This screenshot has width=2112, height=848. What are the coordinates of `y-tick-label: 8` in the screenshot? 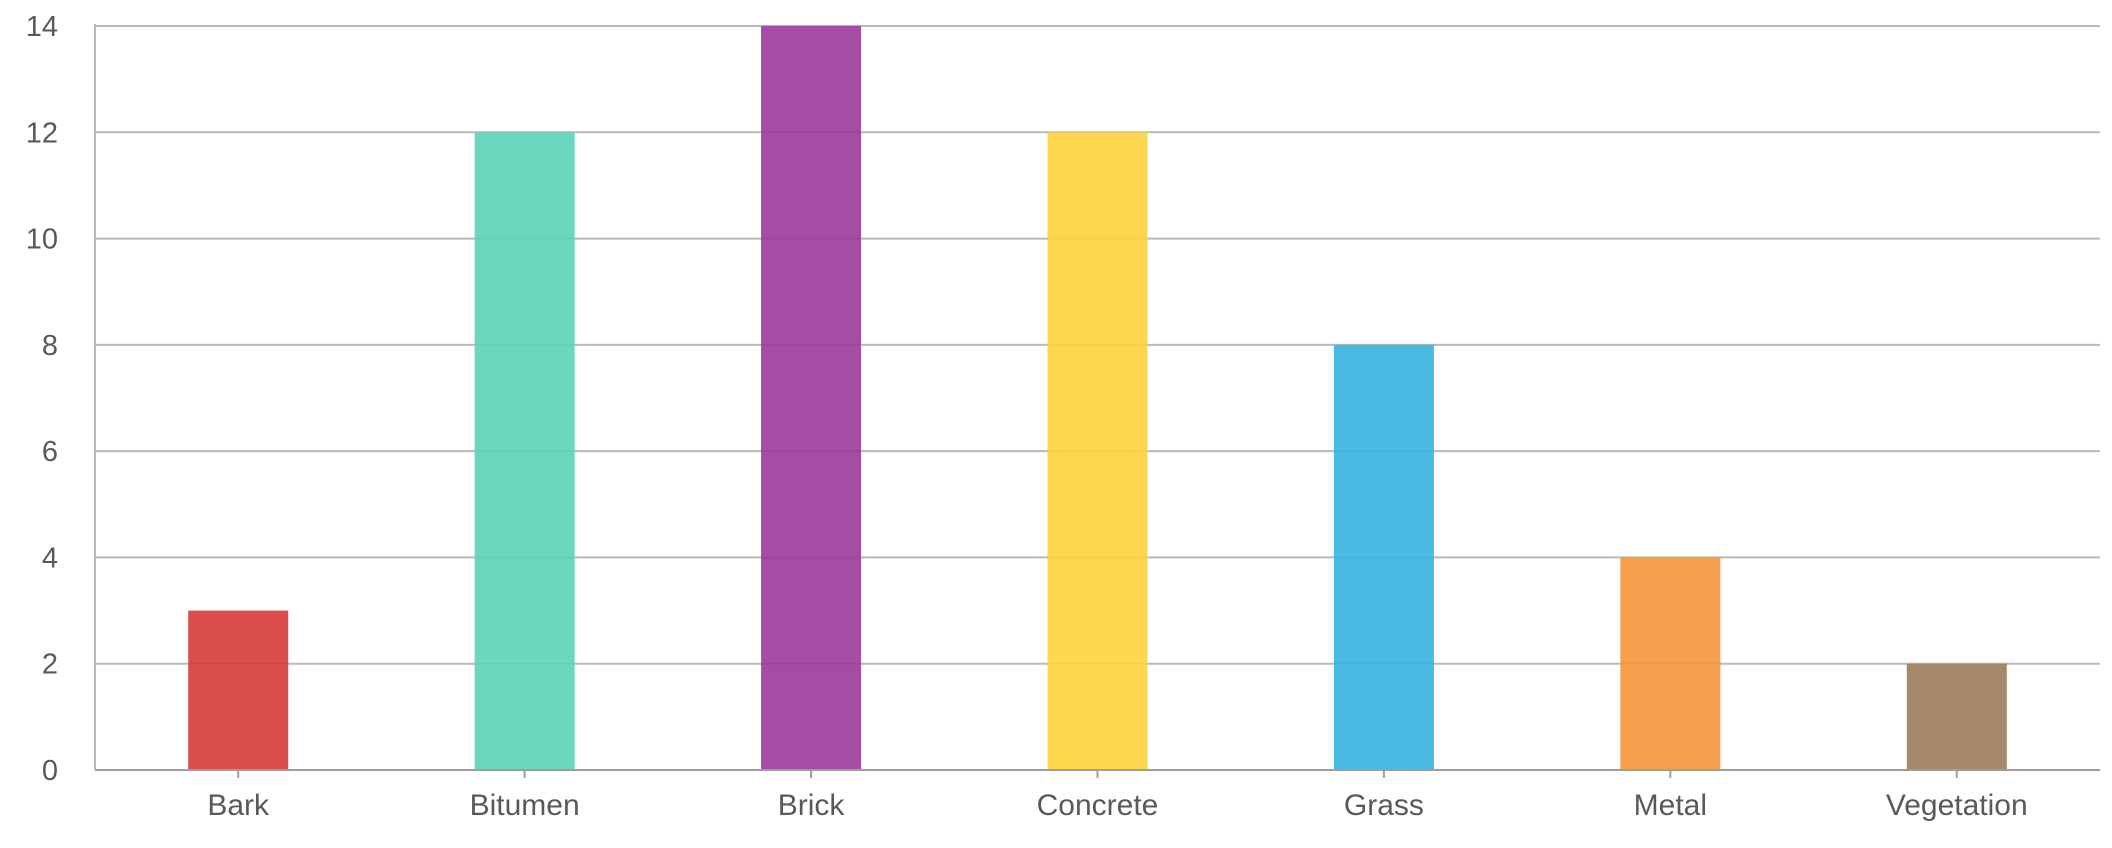 It's located at (50, 346).